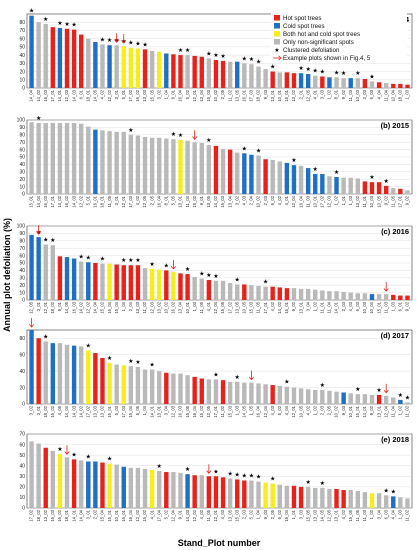 The width and height of the screenshot is (417, 550). I want to click on x-category-label: 14_01, so click(364, 411).